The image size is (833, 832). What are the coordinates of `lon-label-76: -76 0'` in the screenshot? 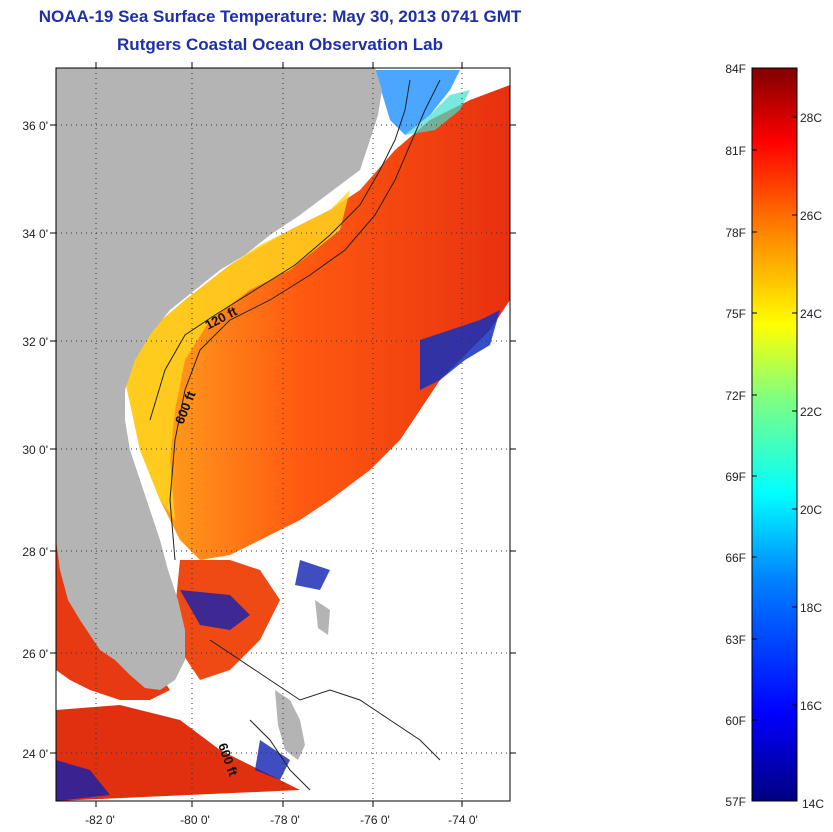 It's located at (375, 820).